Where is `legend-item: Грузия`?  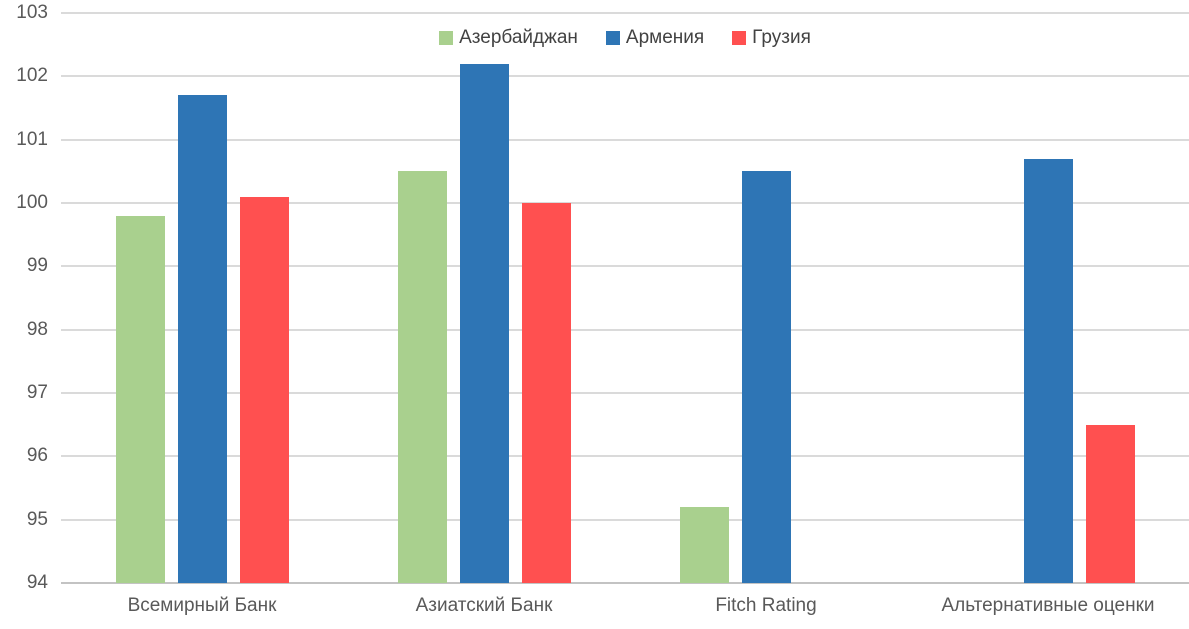
legend-item: Грузия is located at coordinates (771, 38).